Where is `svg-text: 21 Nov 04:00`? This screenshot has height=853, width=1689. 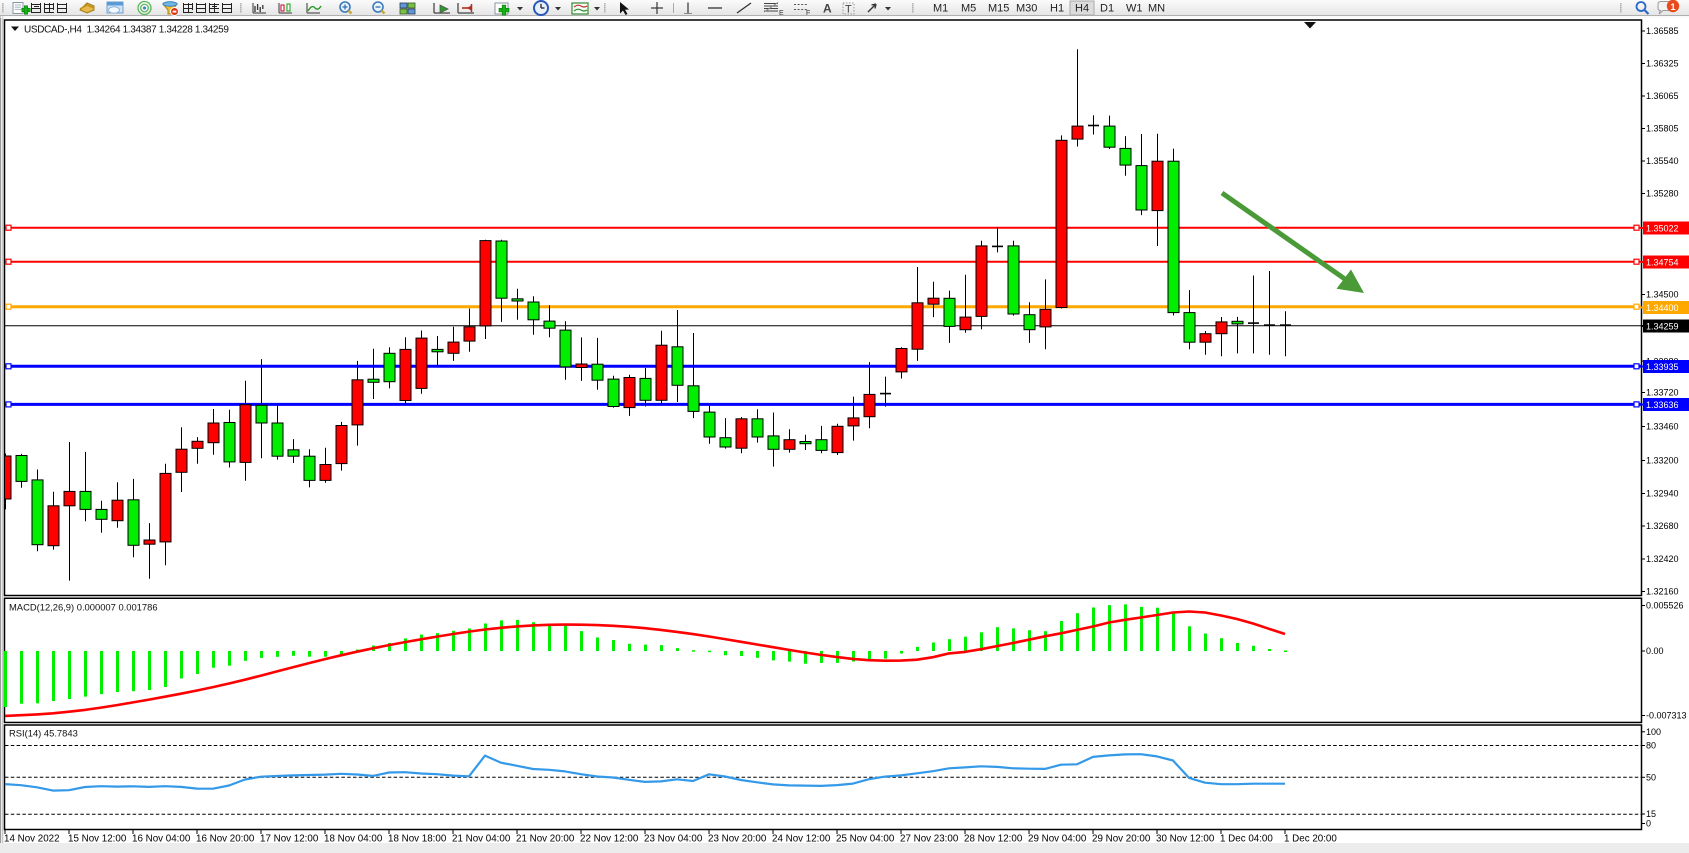
svg-text: 21 Nov 04:00 is located at coordinates (481, 839).